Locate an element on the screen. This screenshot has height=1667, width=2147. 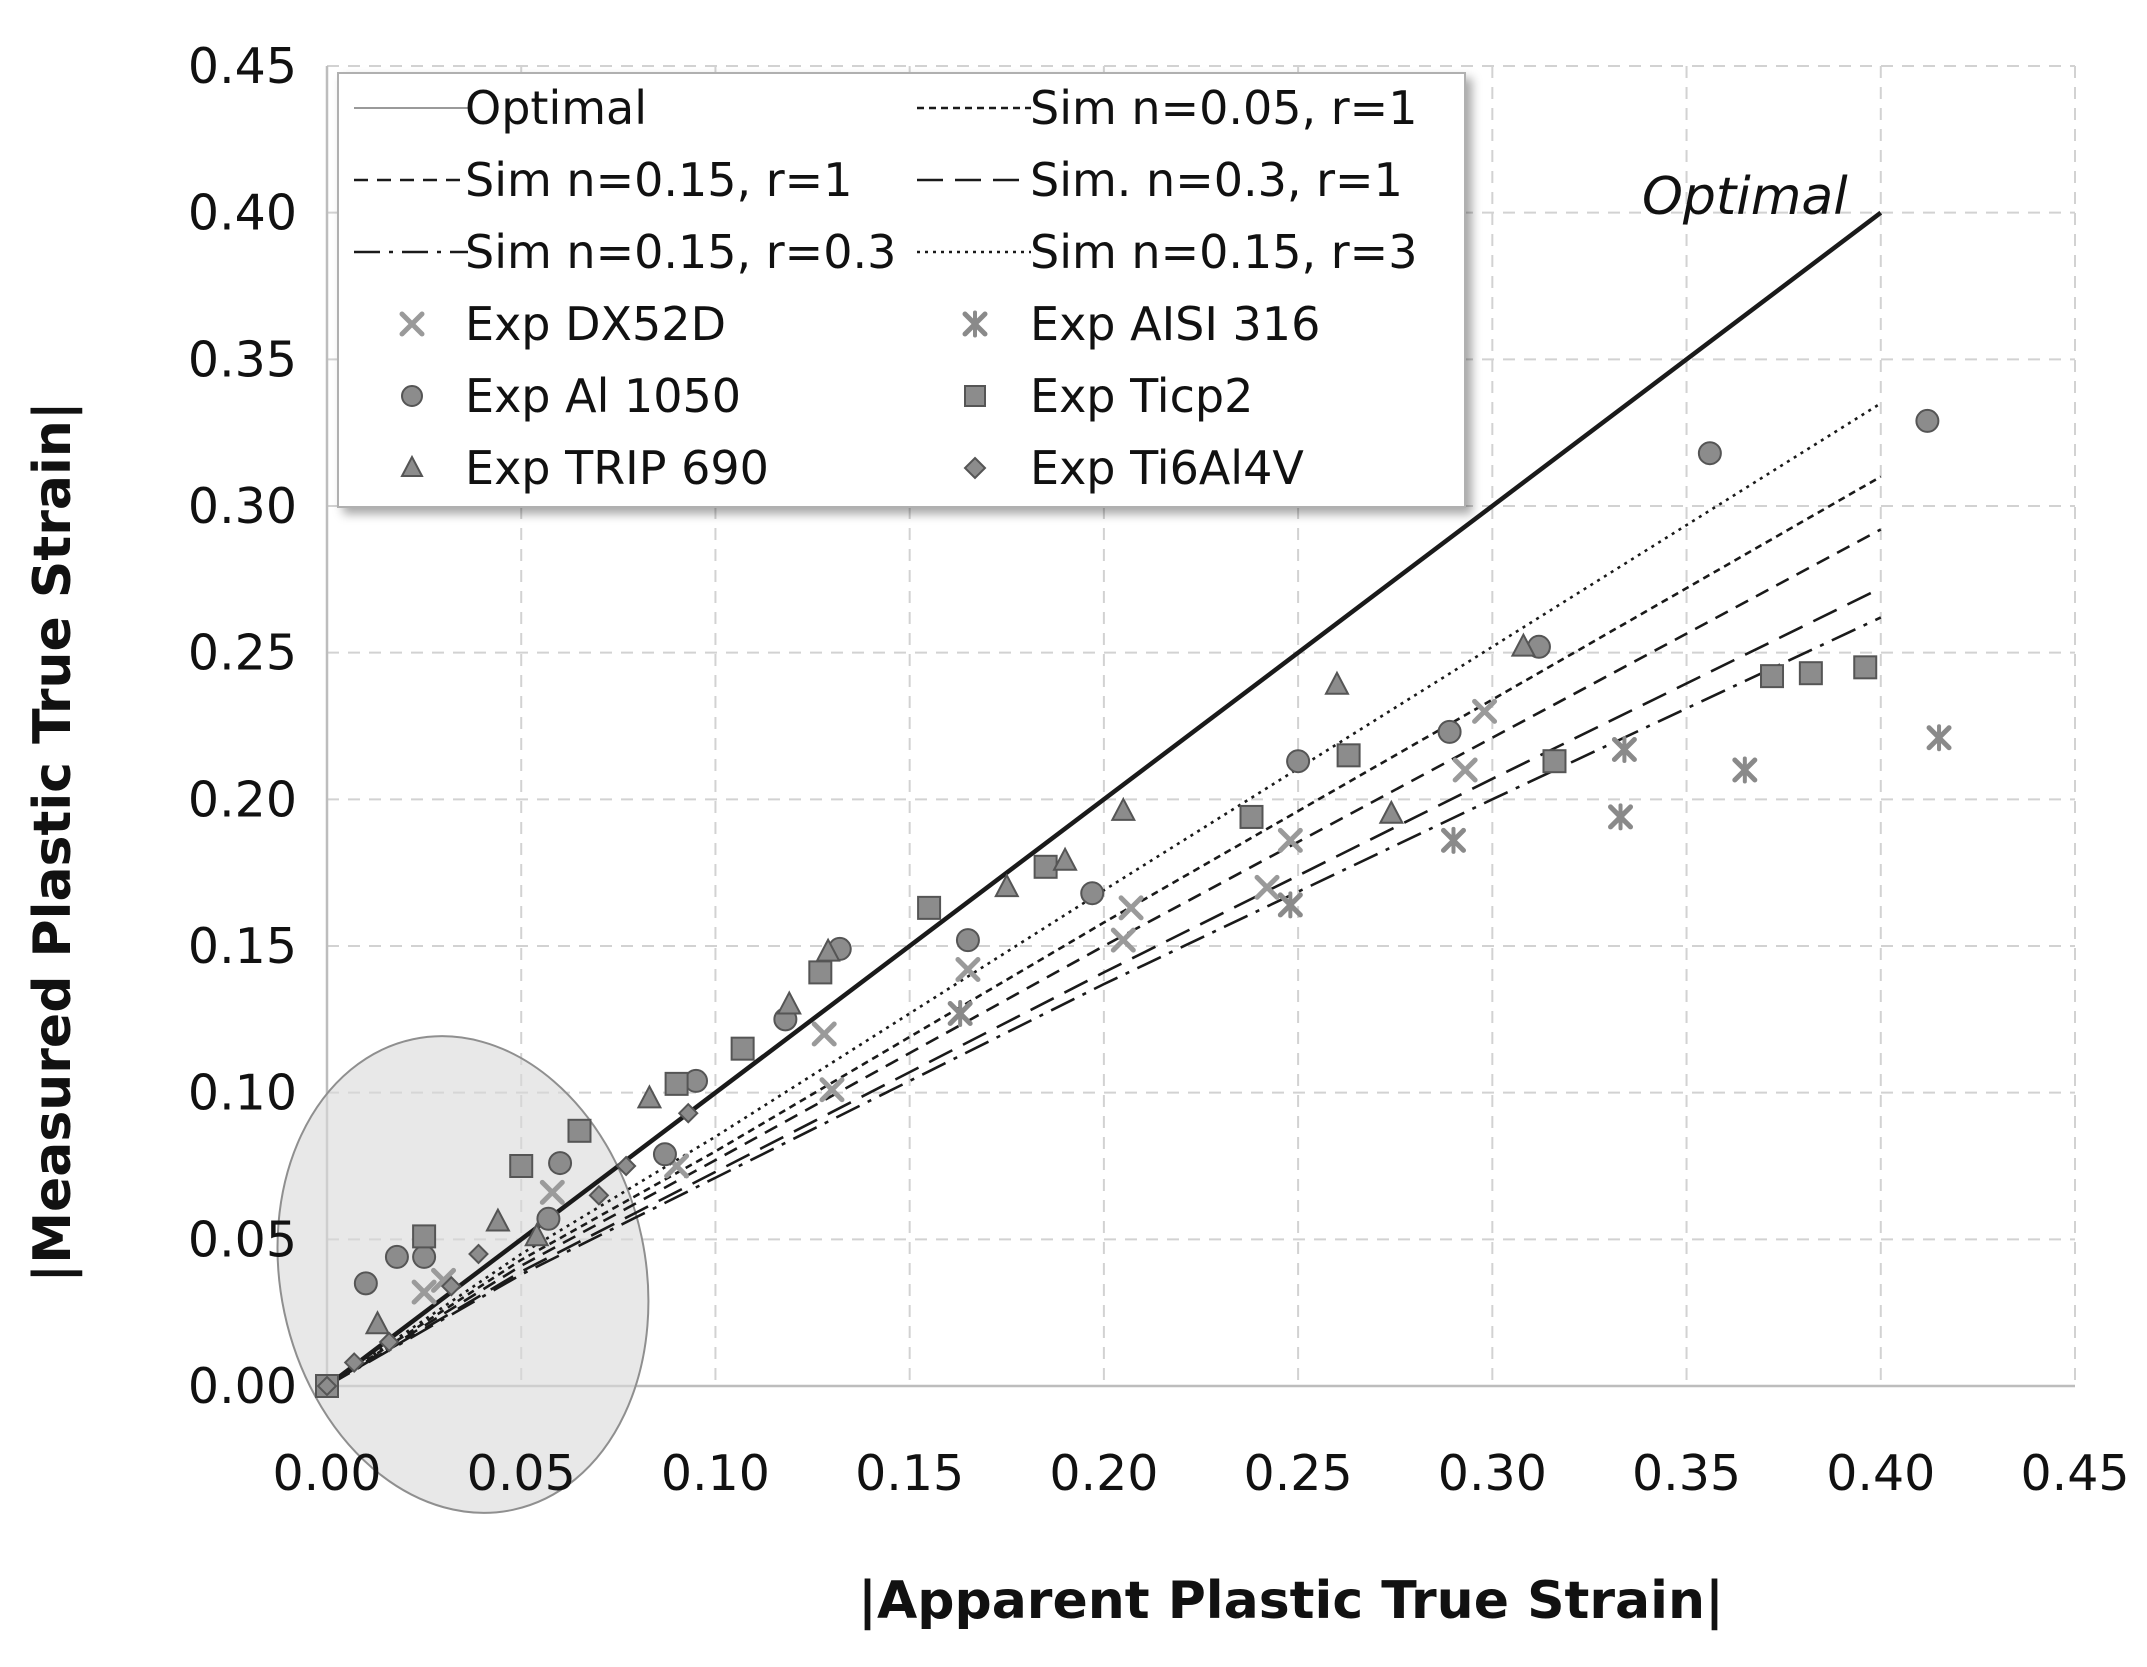
y-axis-ticks: 0.00 0.05 0.10 0.15 0.20 0.25 0.30 0.35 0.40 0.45 is located at coordinates (242, 726).